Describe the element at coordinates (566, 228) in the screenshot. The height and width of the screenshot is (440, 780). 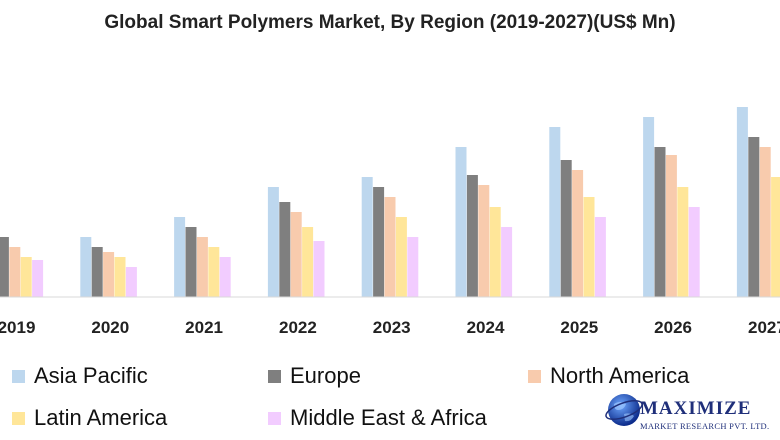
I see `bar-europe-2025` at that location.